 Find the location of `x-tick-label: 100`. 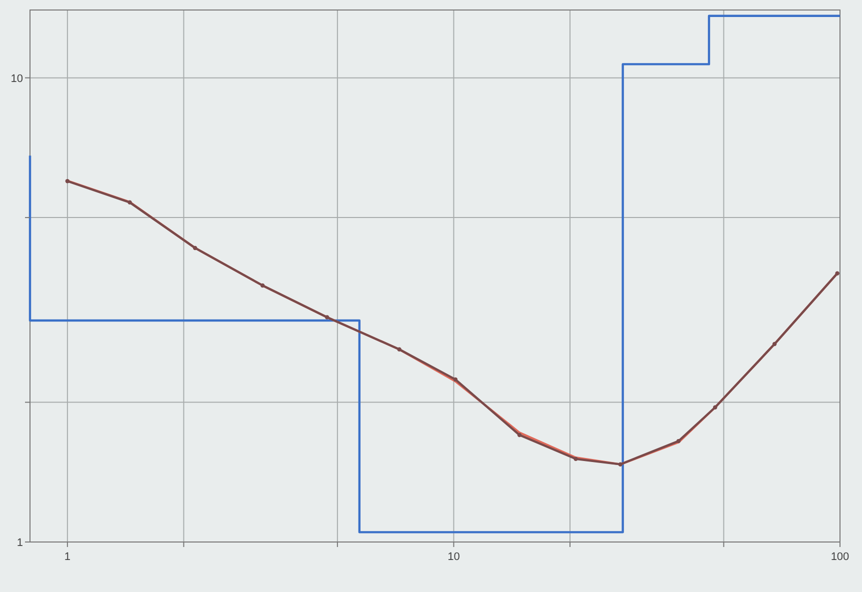

x-tick-label: 100 is located at coordinates (840, 557).